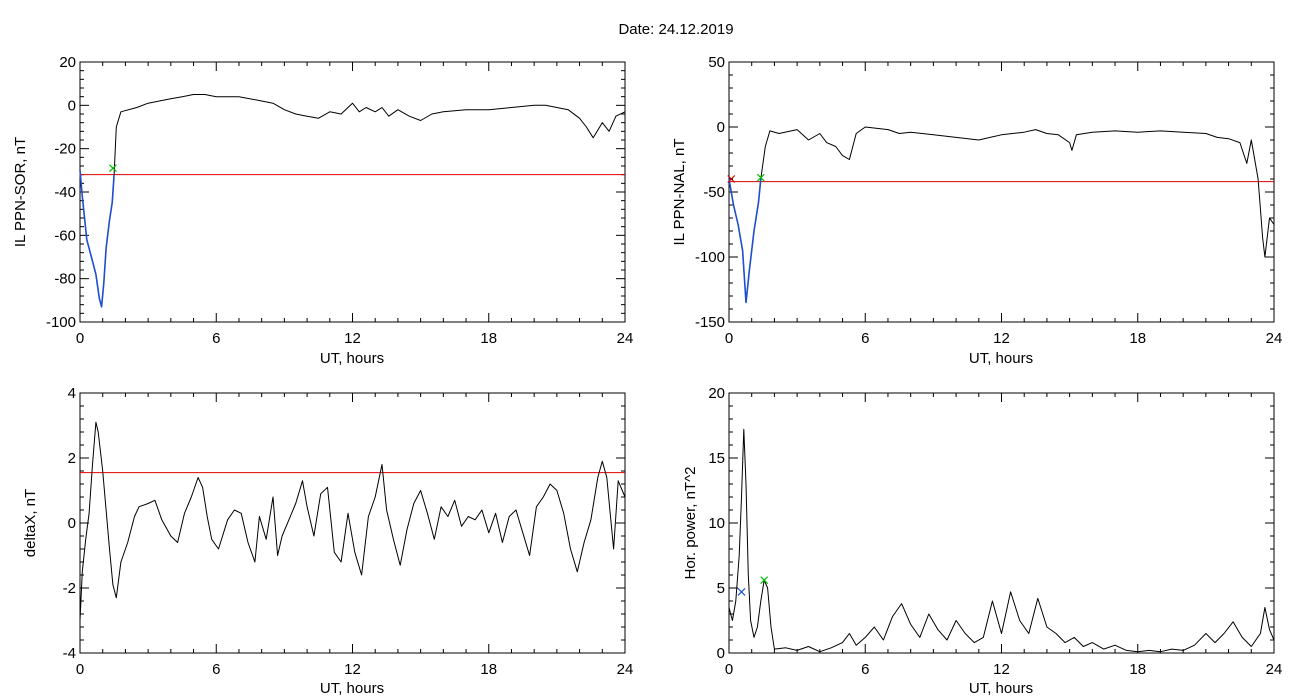 The height and width of the screenshot is (700, 1300). What do you see at coordinates (1274, 338) in the screenshot?
I see `panel-il-ppn-nal-x-tick-label: 24` at bounding box center [1274, 338].